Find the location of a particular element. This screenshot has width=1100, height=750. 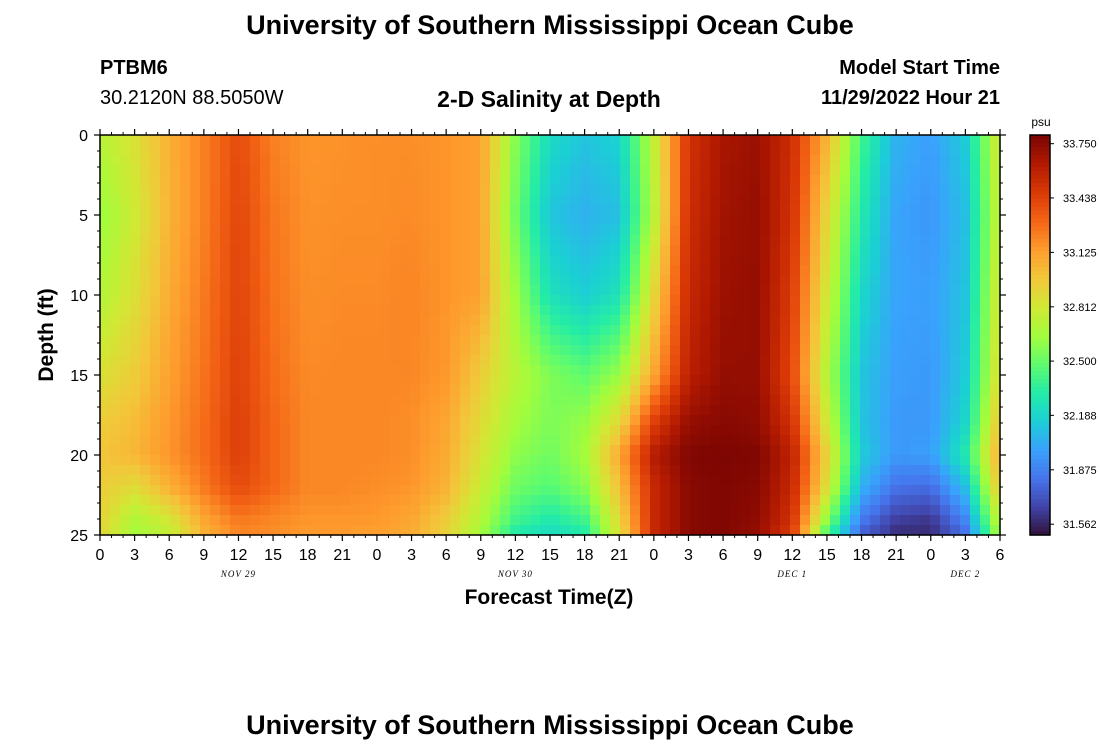

y-tick-label: 10 is located at coordinates (79, 296).